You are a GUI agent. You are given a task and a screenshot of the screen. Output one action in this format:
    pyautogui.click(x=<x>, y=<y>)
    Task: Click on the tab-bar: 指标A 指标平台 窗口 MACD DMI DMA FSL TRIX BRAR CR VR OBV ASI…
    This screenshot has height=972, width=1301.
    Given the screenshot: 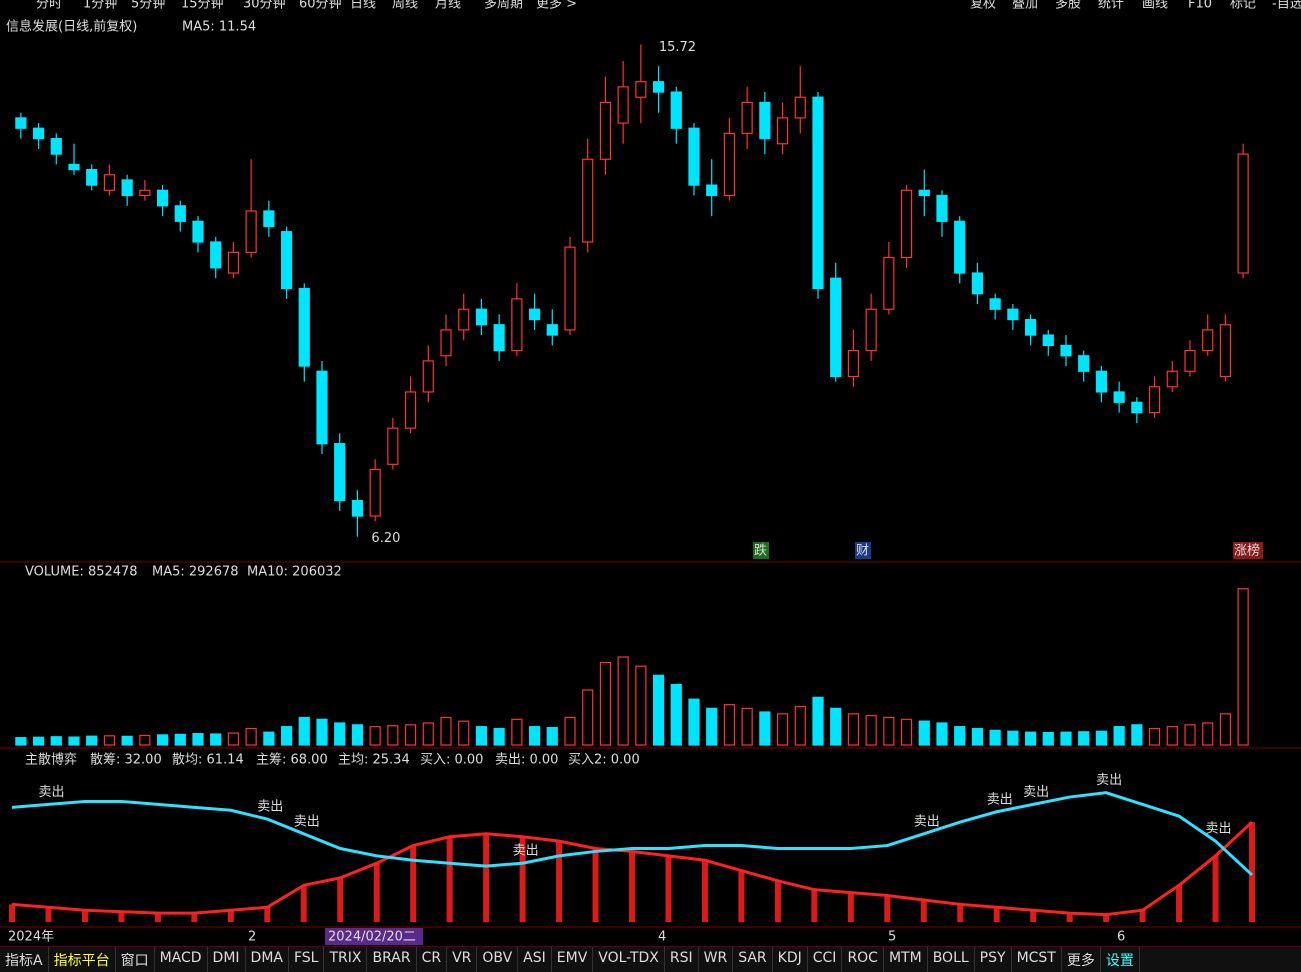 What is the action you would take?
    pyautogui.click(x=650, y=959)
    